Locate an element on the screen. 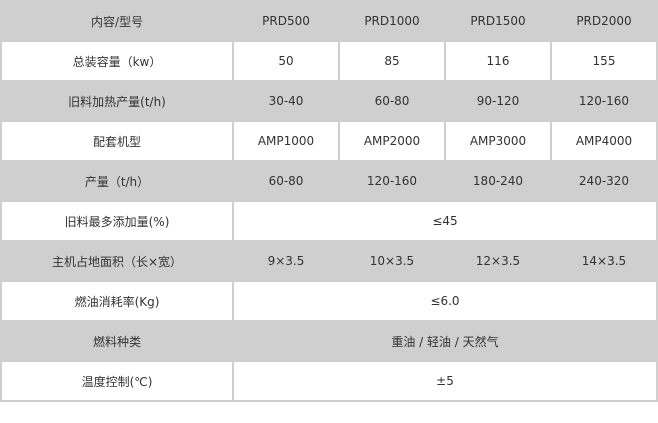 The width and height of the screenshot is (658, 423). cell: 116 is located at coordinates (498, 61).